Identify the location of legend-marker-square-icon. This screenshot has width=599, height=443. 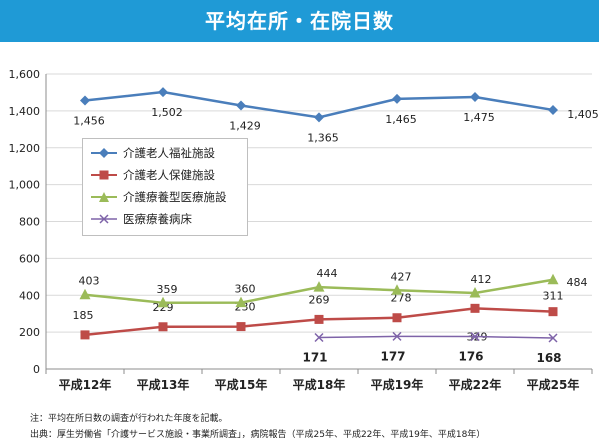
(104, 175).